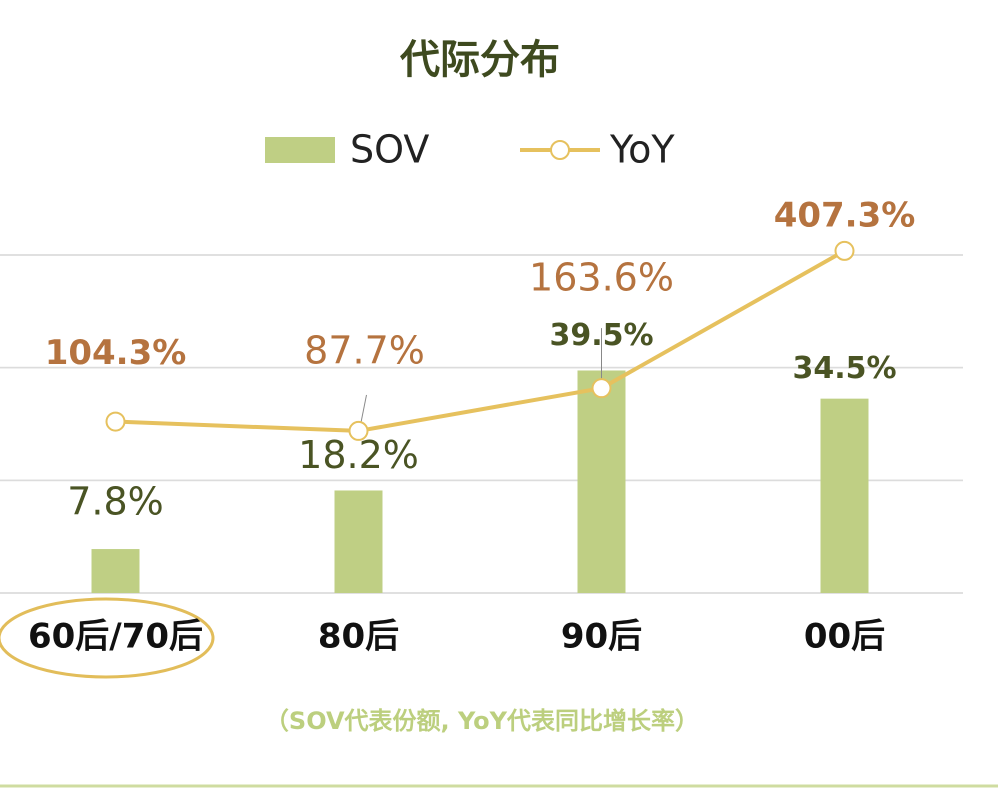 Image resolution: width=998 pixels, height=790 pixels. What do you see at coordinates (560, 150) in the screenshot?
I see `legend-marker` at bounding box center [560, 150].